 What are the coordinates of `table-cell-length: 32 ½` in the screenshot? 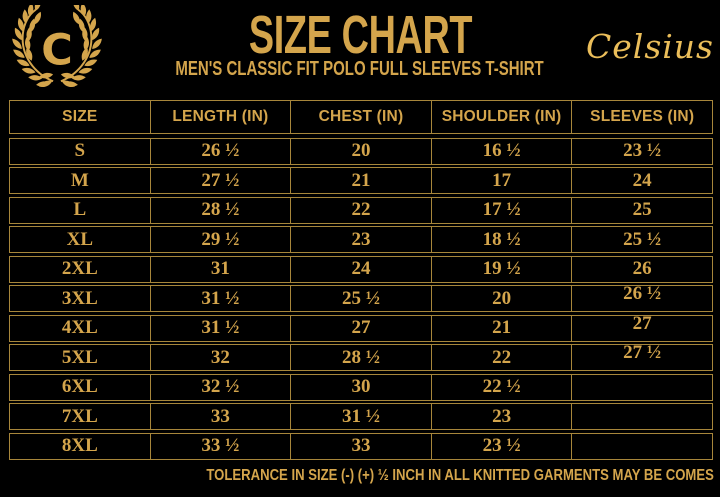 It's located at (220, 387).